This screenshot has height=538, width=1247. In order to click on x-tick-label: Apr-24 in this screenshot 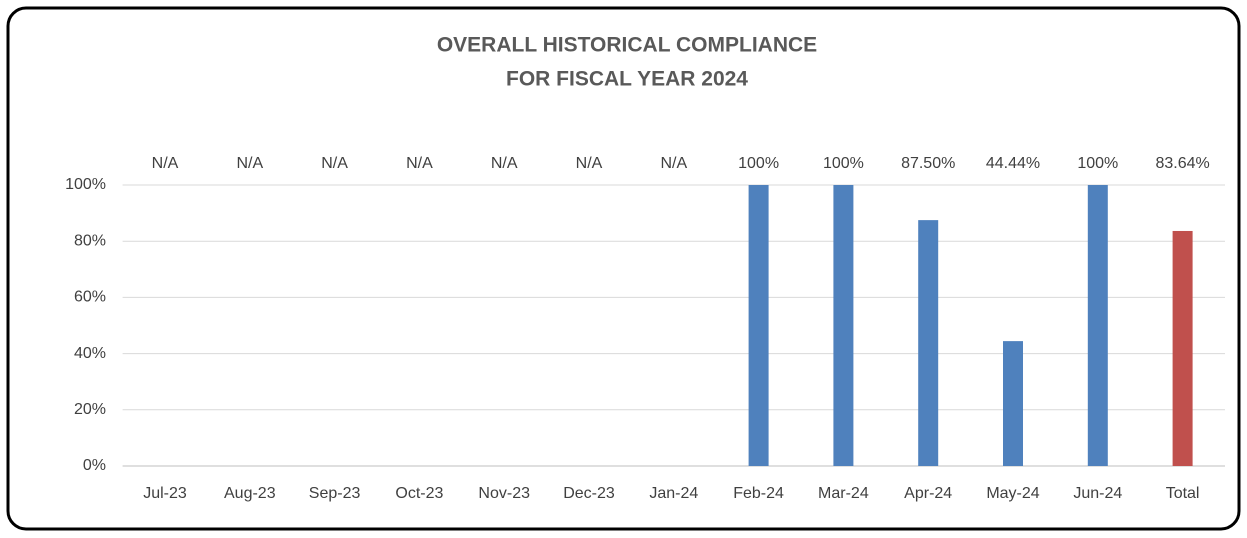, I will do `click(928, 493)`.